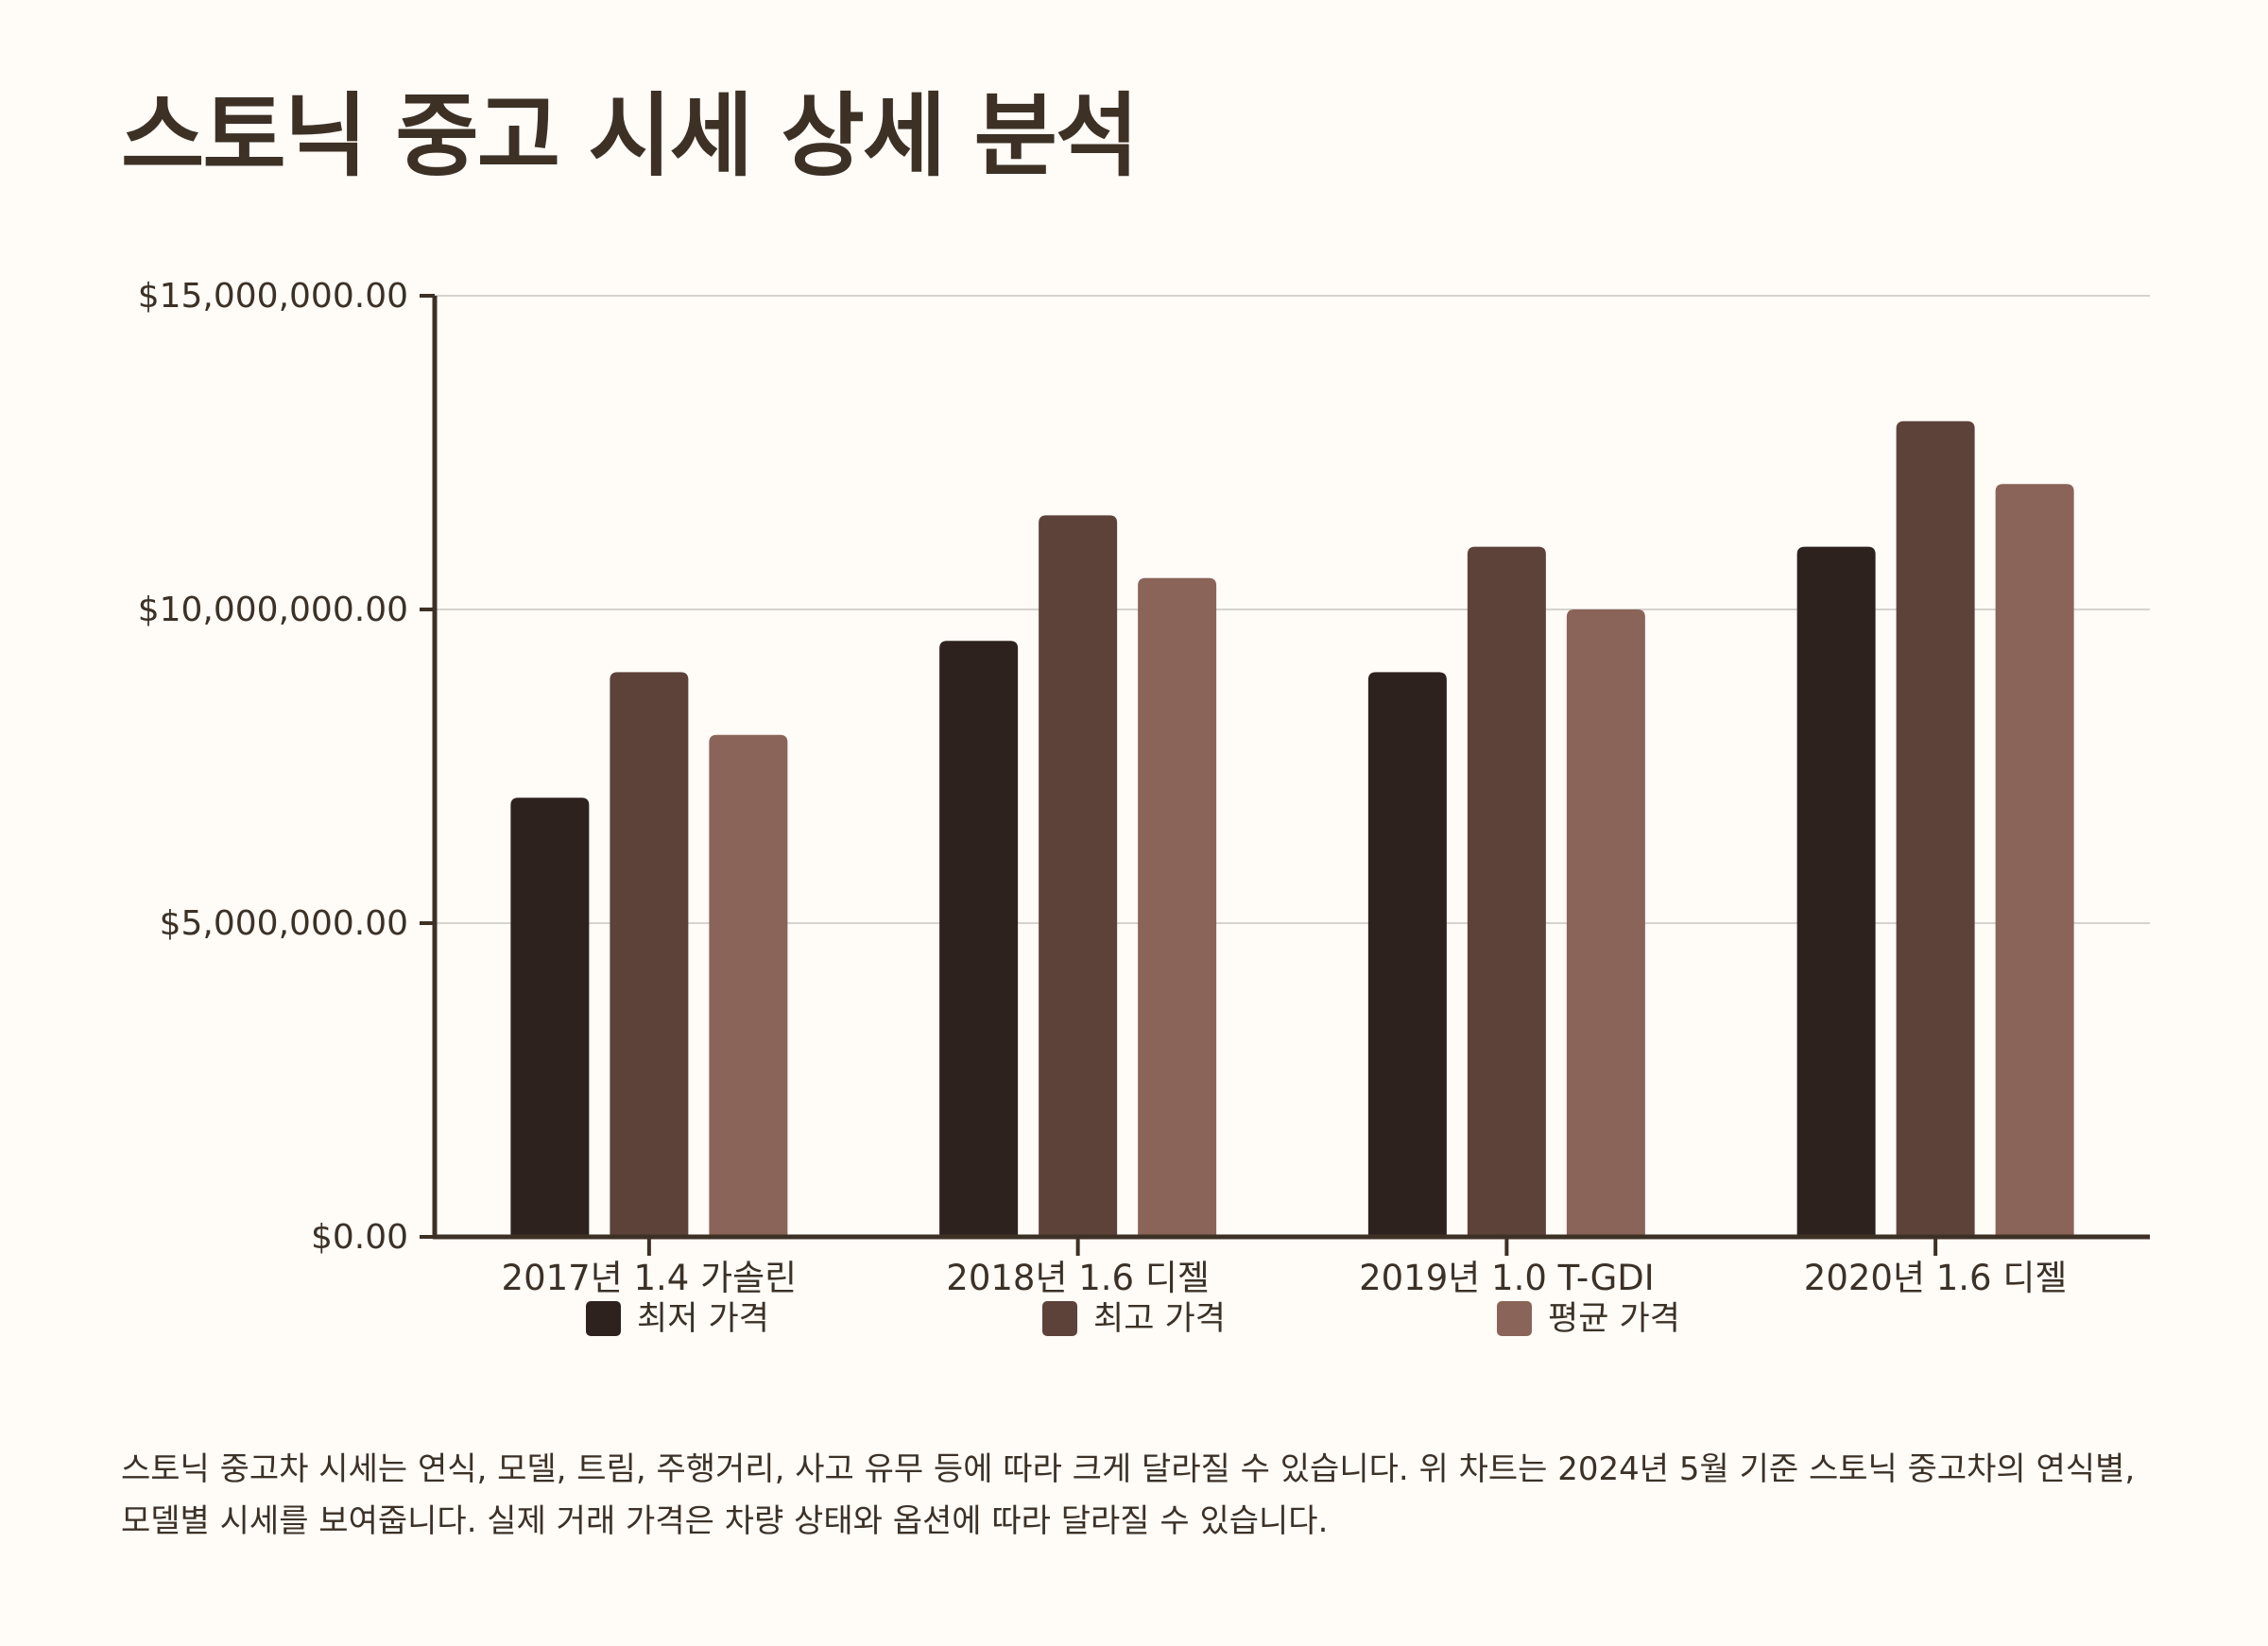  Describe the element at coordinates (1507, 1278) in the screenshot. I see `x-tick-label: 2019년 1.0 T-GDI` at that location.